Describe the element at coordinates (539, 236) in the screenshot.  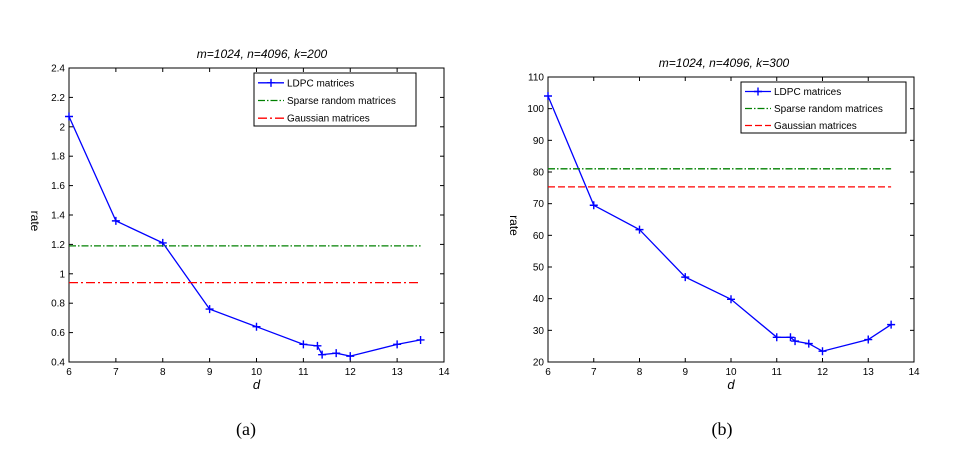
I see `y-tick-label: 60` at that location.